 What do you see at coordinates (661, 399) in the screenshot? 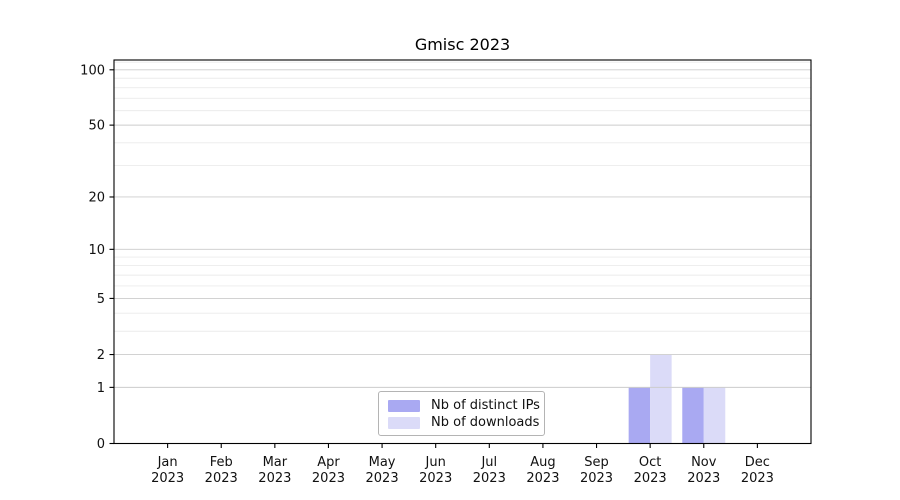
I see `bar-oct-series1` at bounding box center [661, 399].